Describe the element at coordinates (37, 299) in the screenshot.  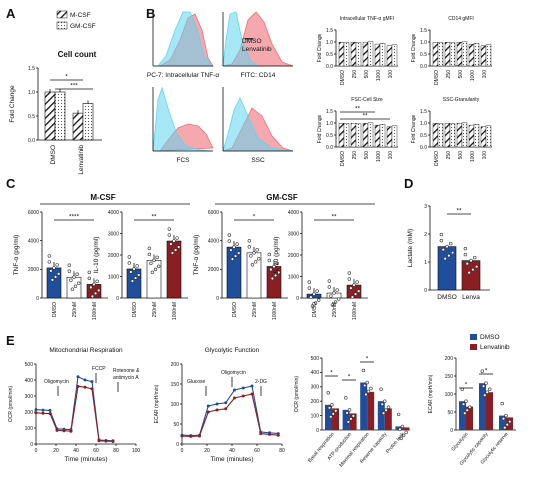
I see `panel-c-plot-ytick-label: 0` at that location.